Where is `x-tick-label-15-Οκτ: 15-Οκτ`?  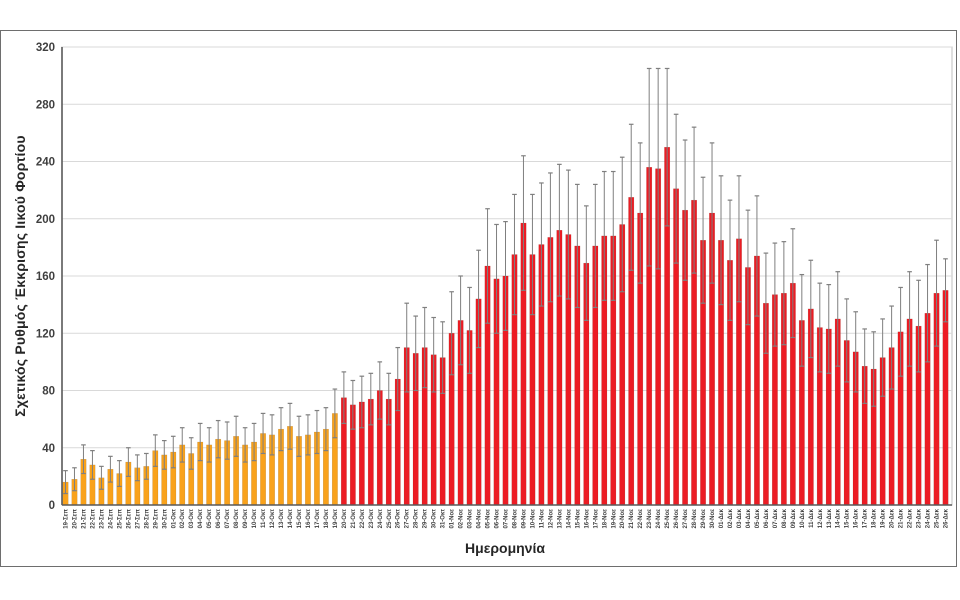
x-tick-label-15-Οκτ: 15-Οκτ is located at coordinates (300, 519).